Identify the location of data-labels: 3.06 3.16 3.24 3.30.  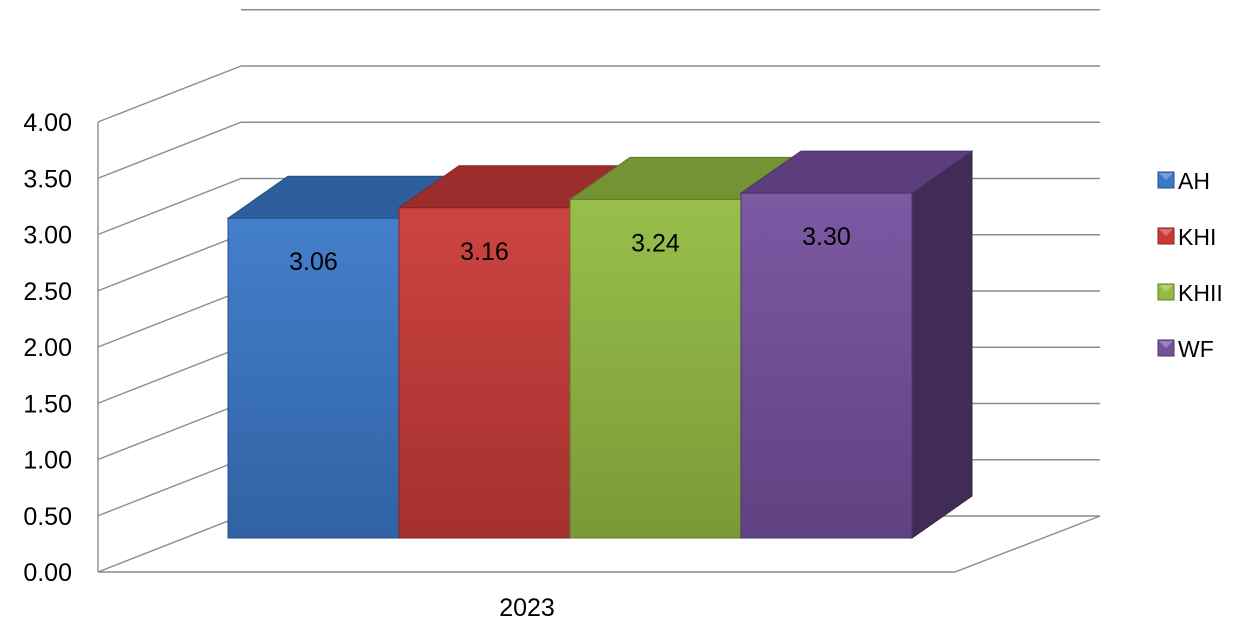
(570, 249).